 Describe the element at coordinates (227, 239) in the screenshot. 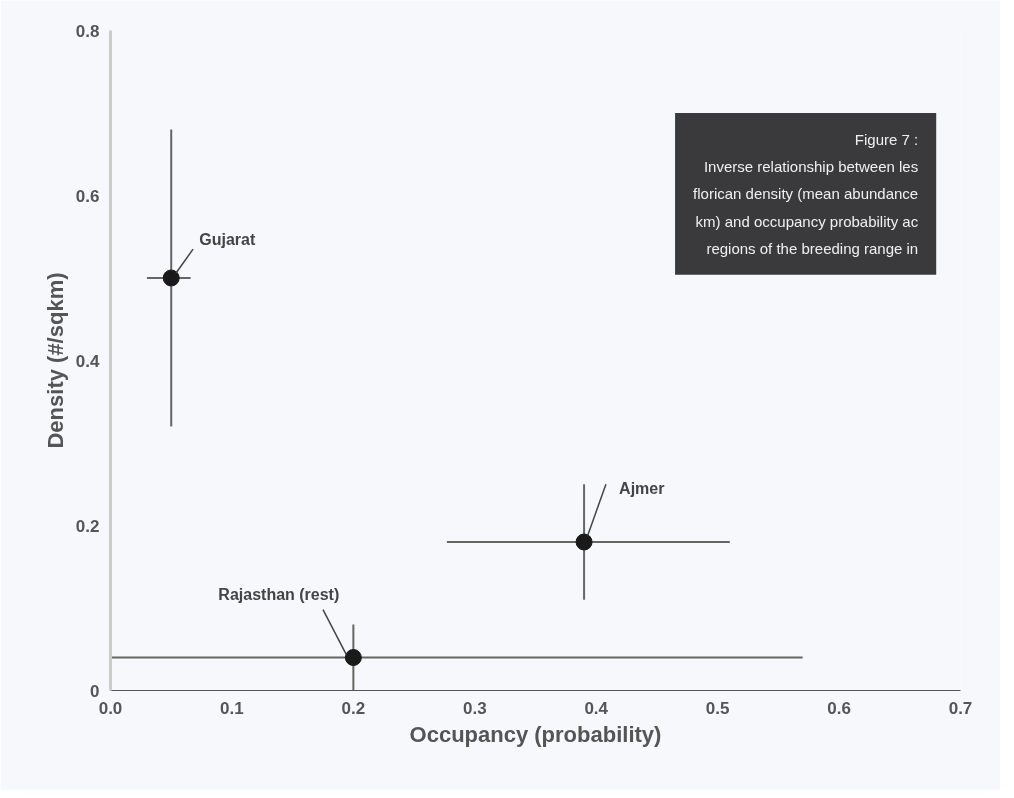

I see `annotation: Gujarat` at that location.